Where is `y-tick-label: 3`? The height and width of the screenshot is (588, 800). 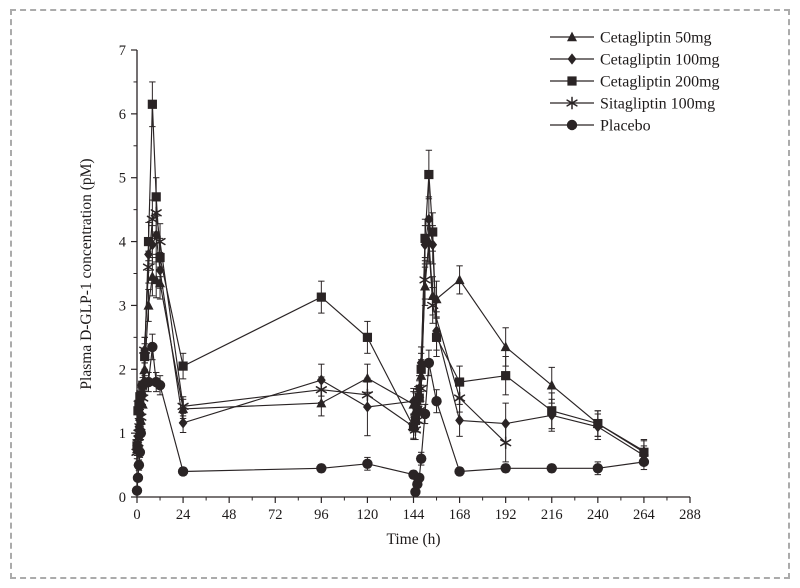
y-tick-label: 3 is located at coordinates (122, 306).